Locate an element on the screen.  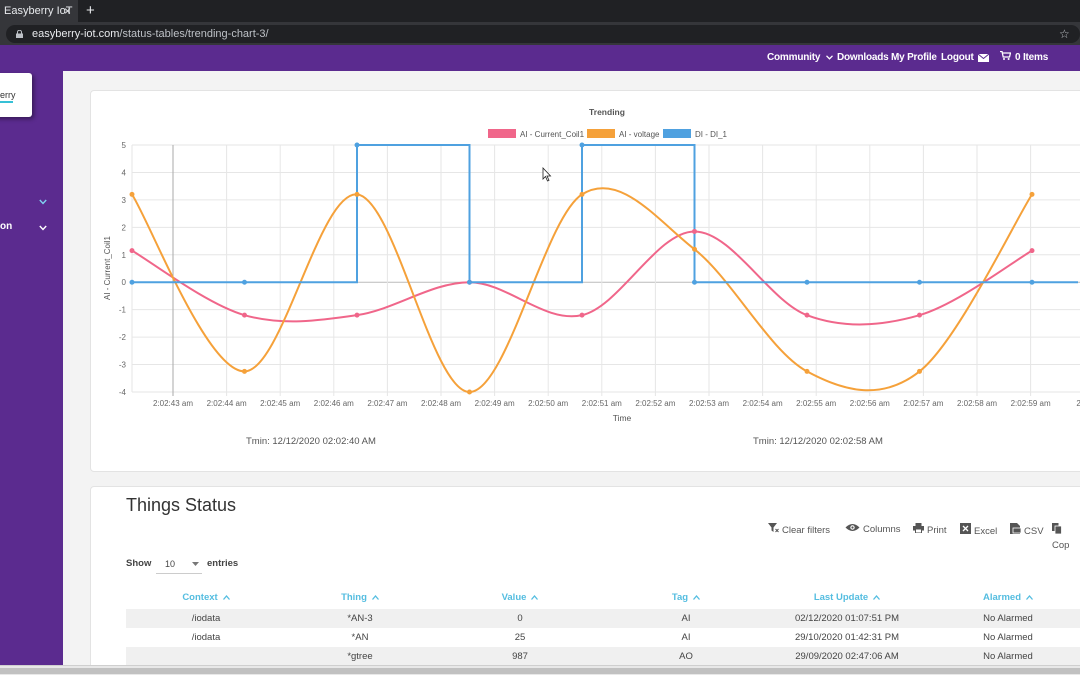
browser-tabstrip: Easyberry IoT × + is located at coordinates (540, 11).